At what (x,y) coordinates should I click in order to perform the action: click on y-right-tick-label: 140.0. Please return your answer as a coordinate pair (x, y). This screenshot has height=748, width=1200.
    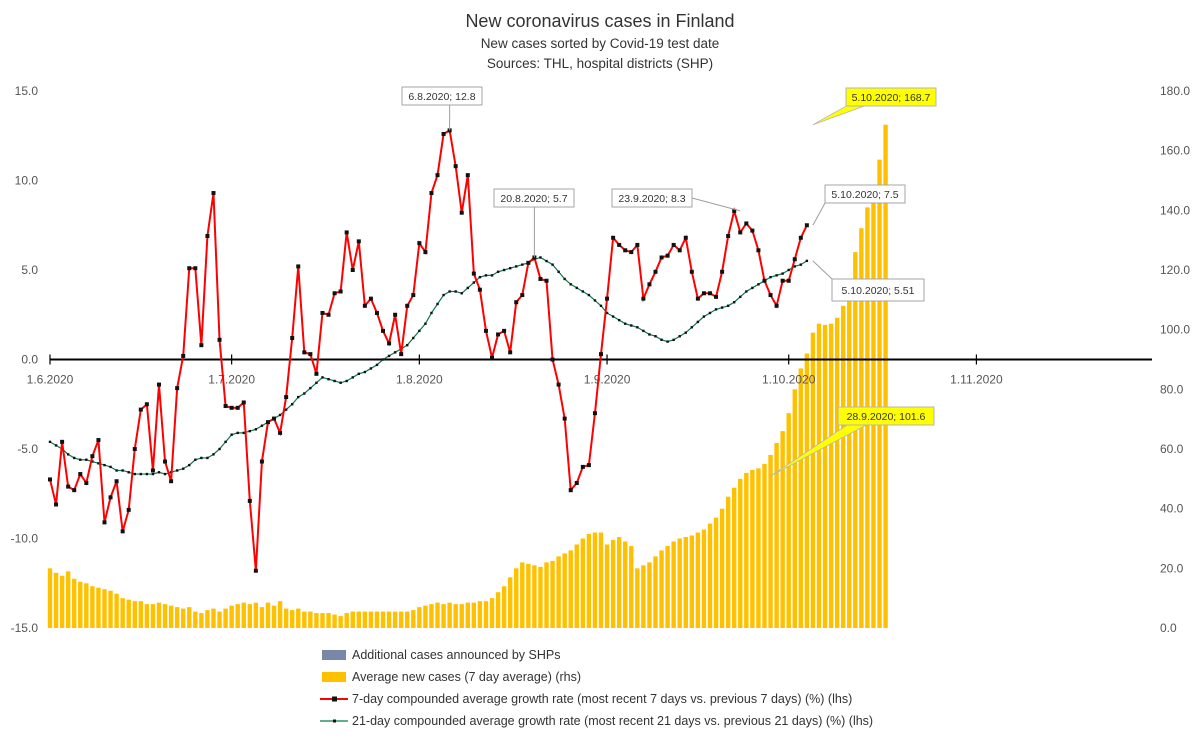
    Looking at the image, I should click on (1175, 210).